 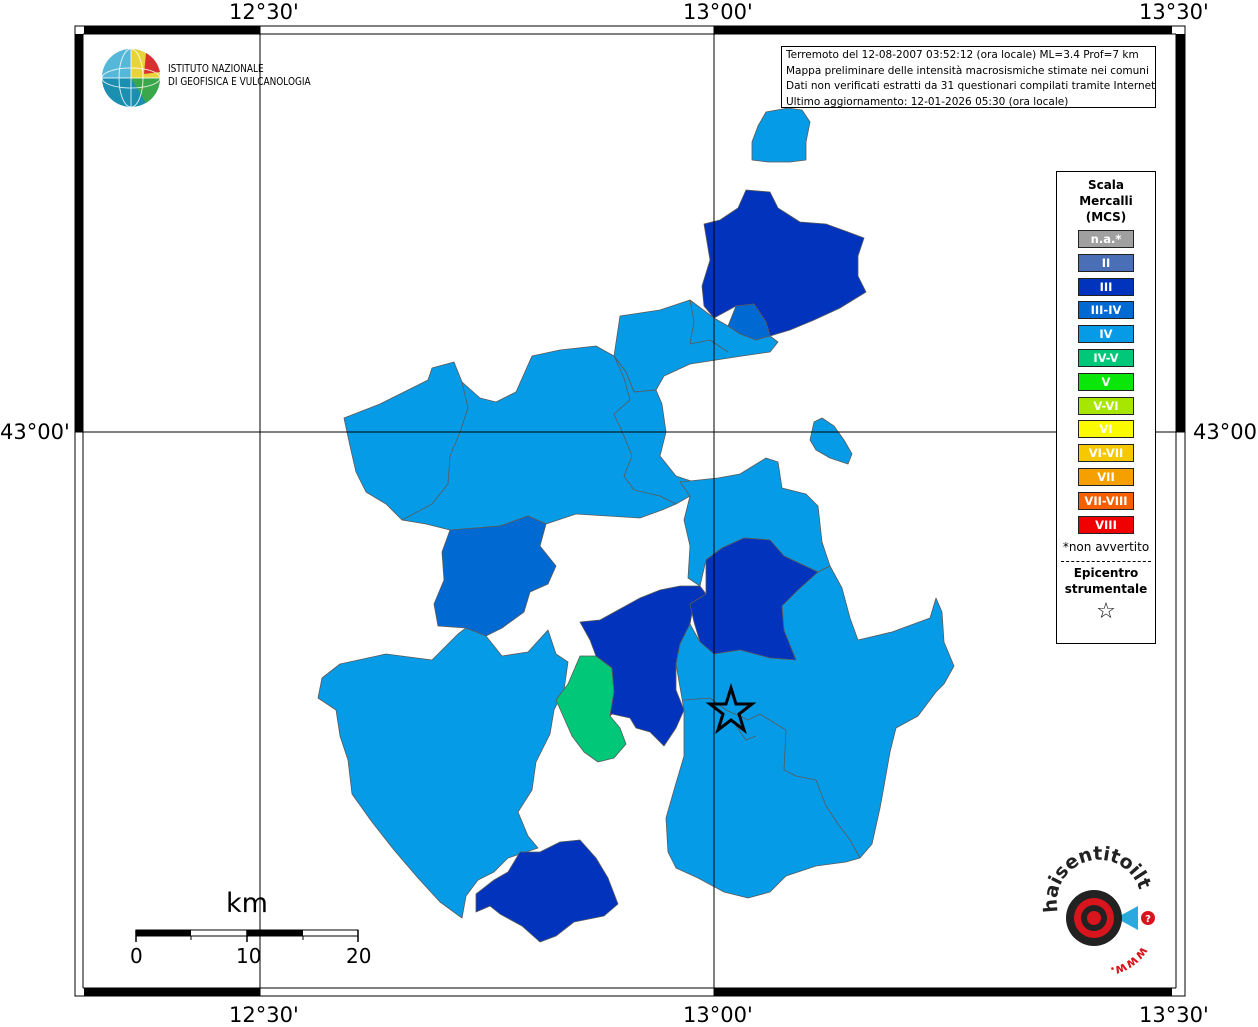 What do you see at coordinates (1106, 573) in the screenshot?
I see `legend-epi-1: Epicentro` at bounding box center [1106, 573].